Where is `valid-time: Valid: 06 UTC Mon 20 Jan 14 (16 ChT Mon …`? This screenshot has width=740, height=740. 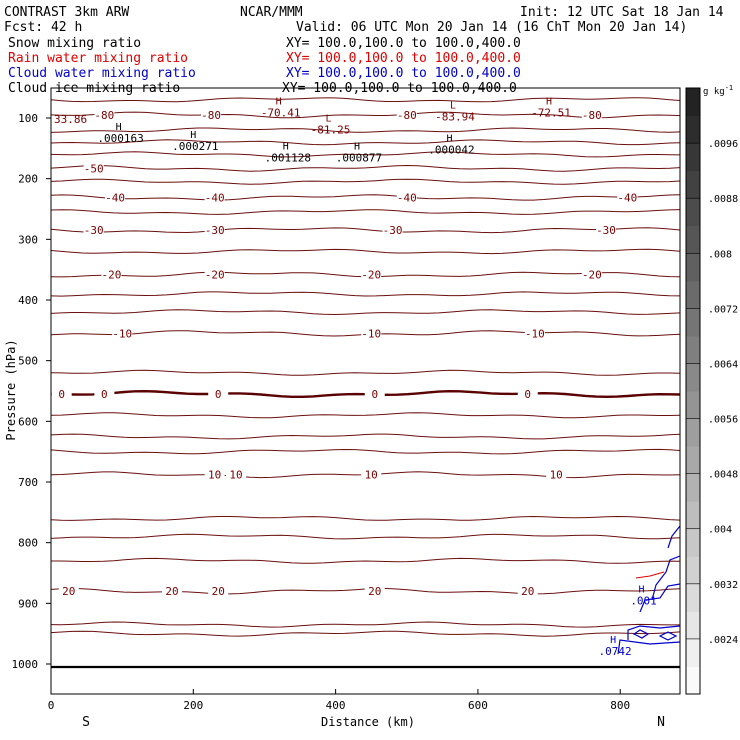 valid-time: Valid: 06 UTC Mon 20 Jan 14 (16 ChT Mon … is located at coordinates (491, 27).